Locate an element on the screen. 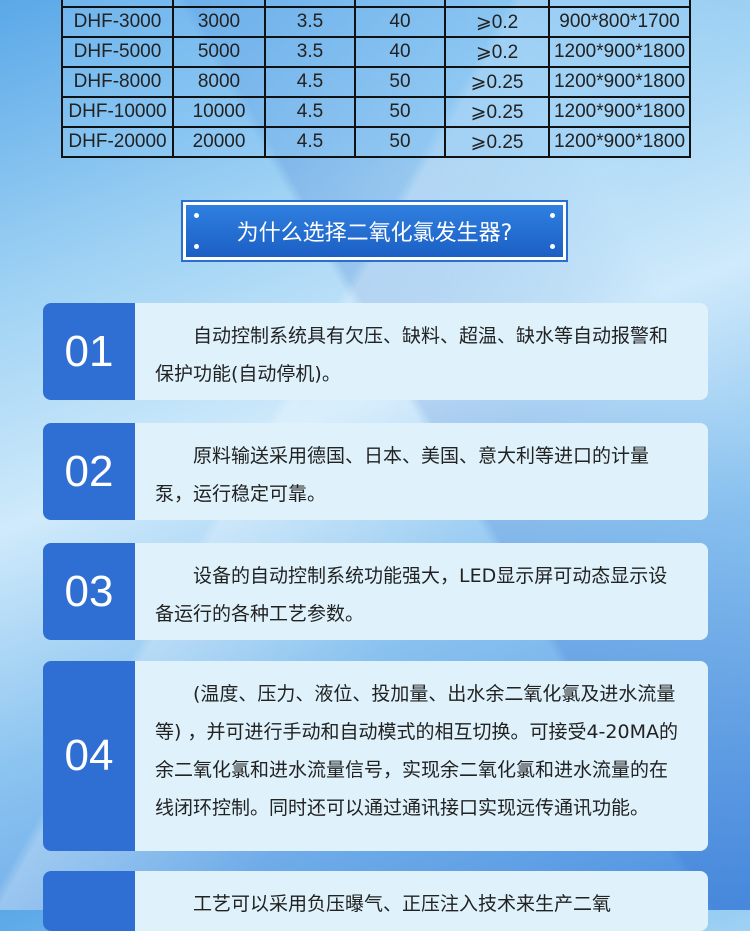 The width and height of the screenshot is (750, 931). table-row: DHF-3000 3000 3.5 40 ⩾0.2 900*800*1700 is located at coordinates (376, 22).